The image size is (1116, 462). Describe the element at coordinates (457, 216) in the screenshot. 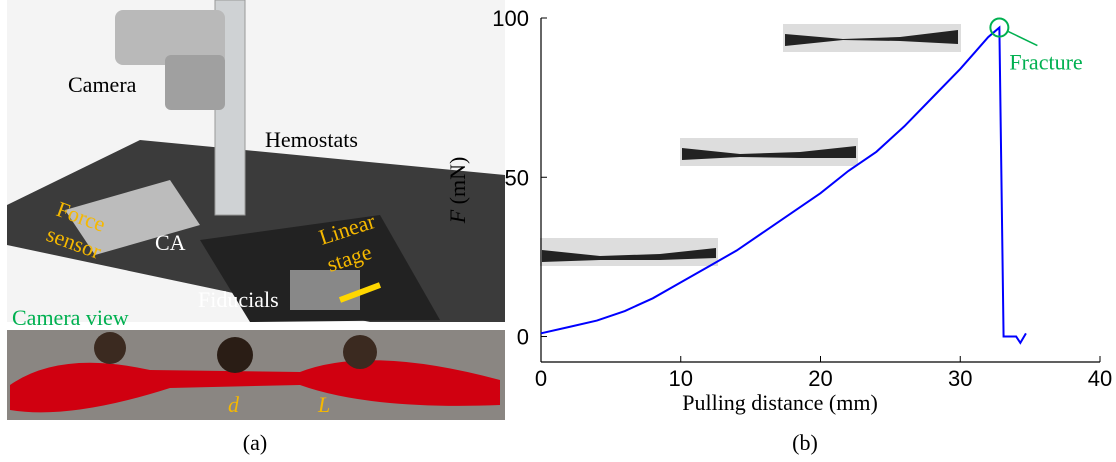

I see `y-axis-symbol: F` at that location.